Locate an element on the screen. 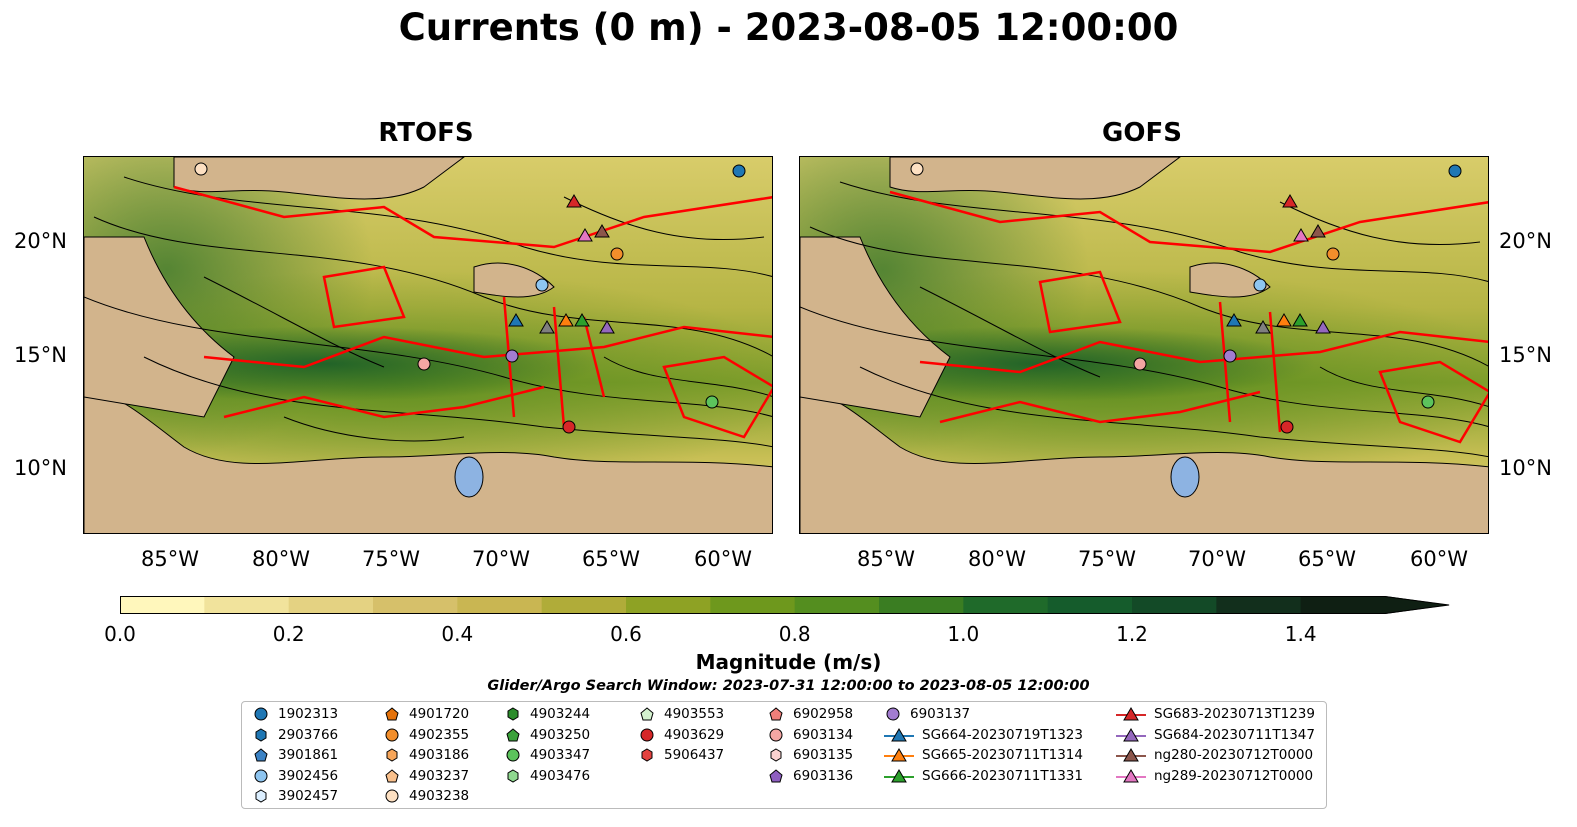  legend-label: SG684-20230711T1347 is located at coordinates (1234, 734).